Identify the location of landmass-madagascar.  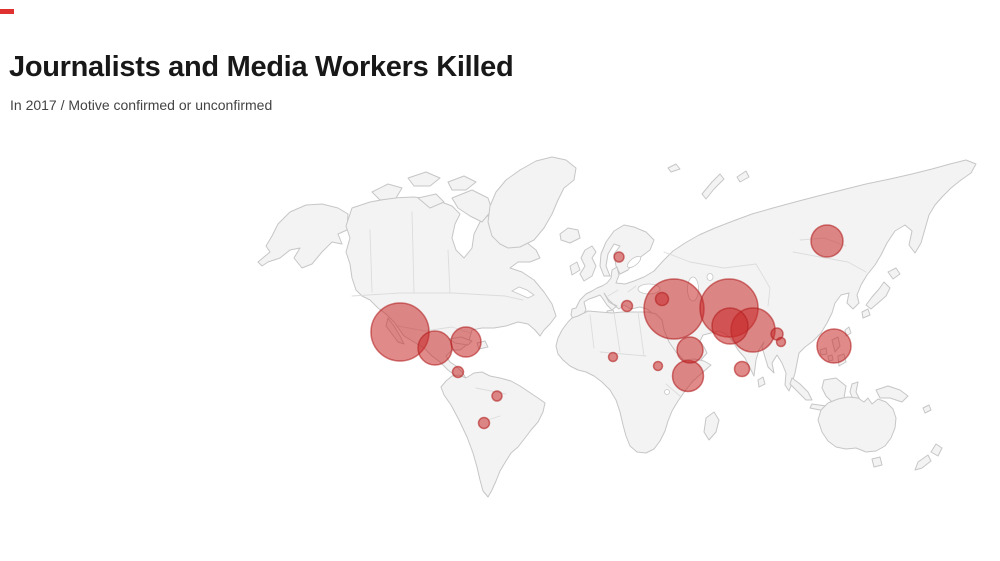
(711, 426).